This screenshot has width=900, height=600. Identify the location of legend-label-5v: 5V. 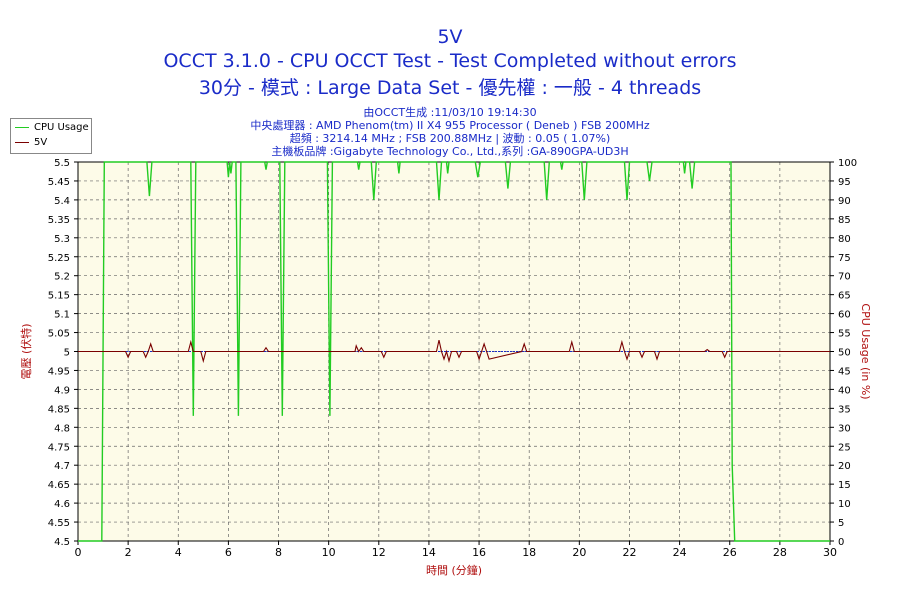
(41, 142).